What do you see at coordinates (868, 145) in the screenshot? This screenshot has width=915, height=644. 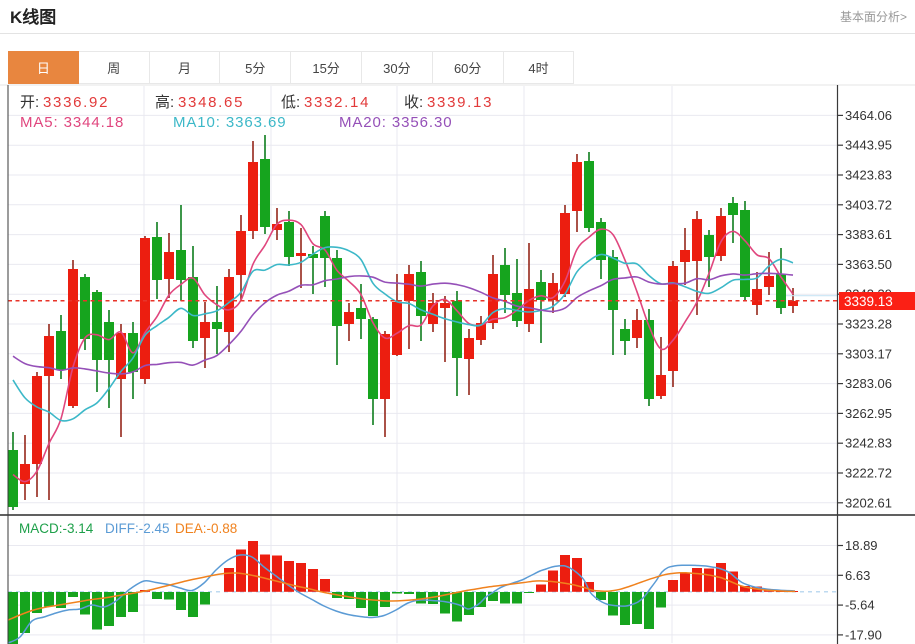 I see `svg-text: 3443.95` at bounding box center [868, 145].